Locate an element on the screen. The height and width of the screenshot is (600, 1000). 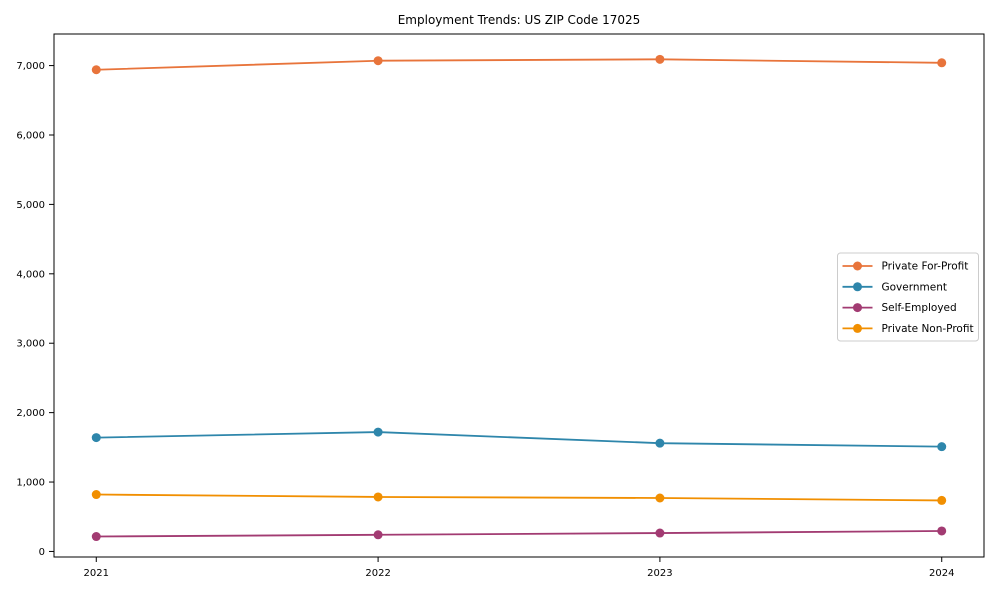
data-point-private-for-profit-2022 is located at coordinates (378, 61).